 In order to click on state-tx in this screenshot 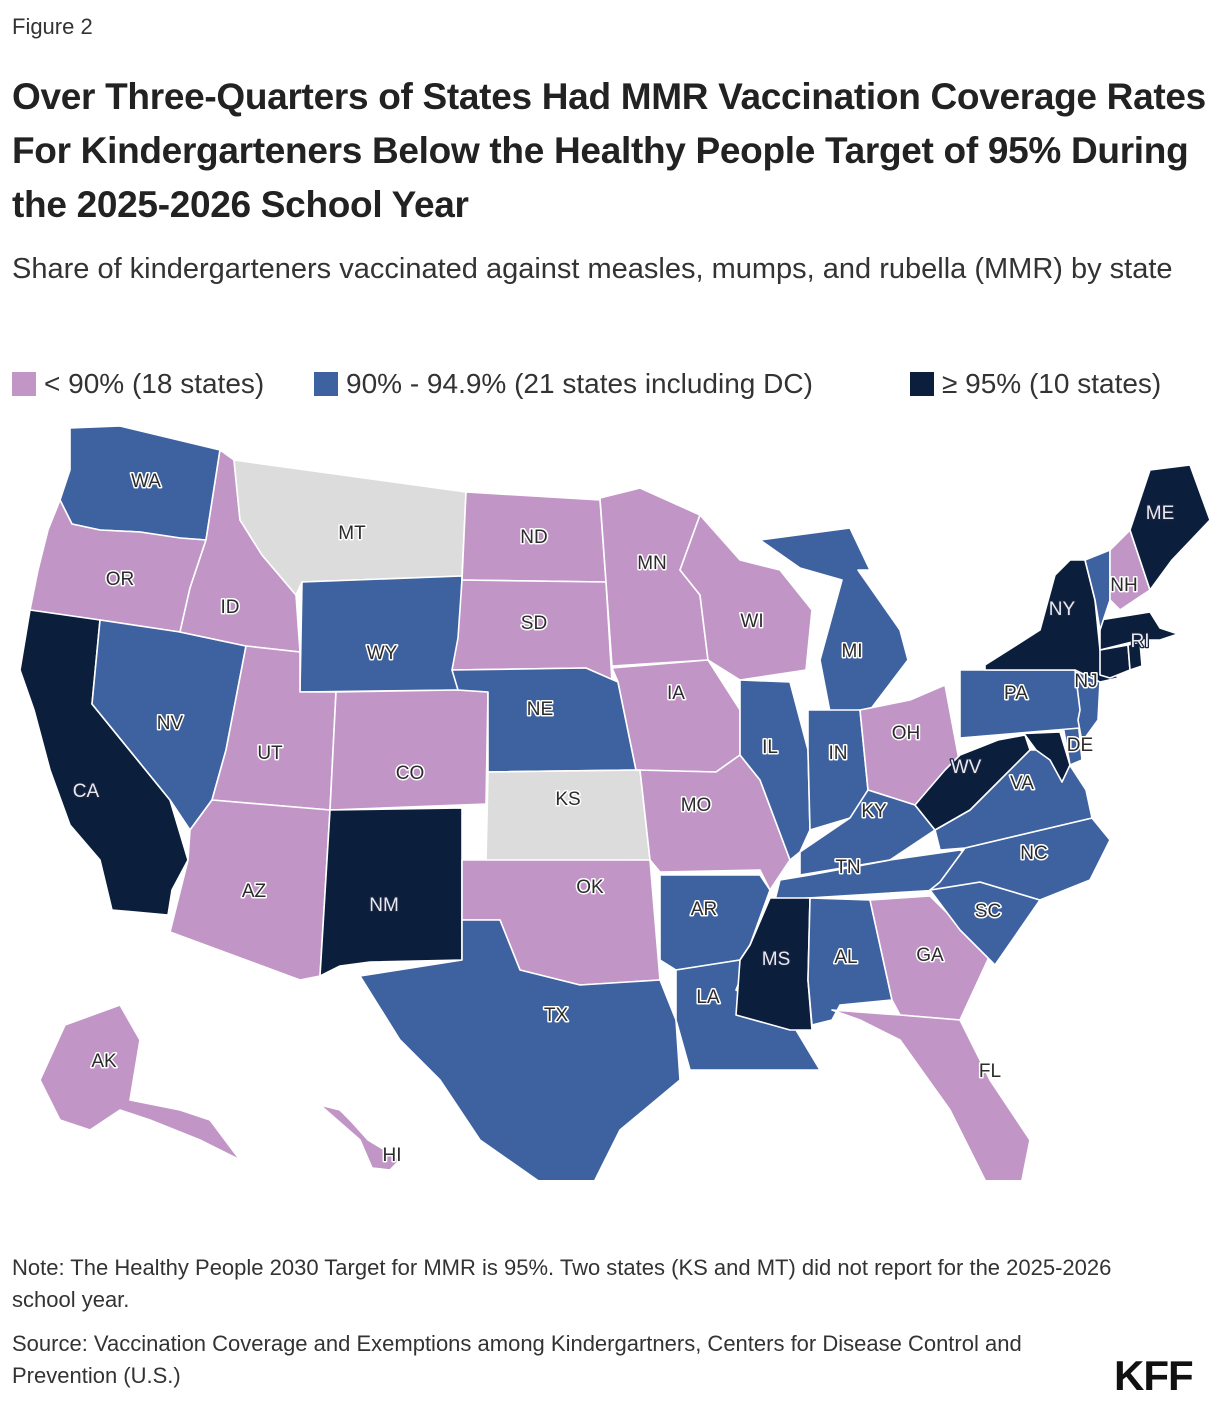, I will do `click(520, 1049)`.